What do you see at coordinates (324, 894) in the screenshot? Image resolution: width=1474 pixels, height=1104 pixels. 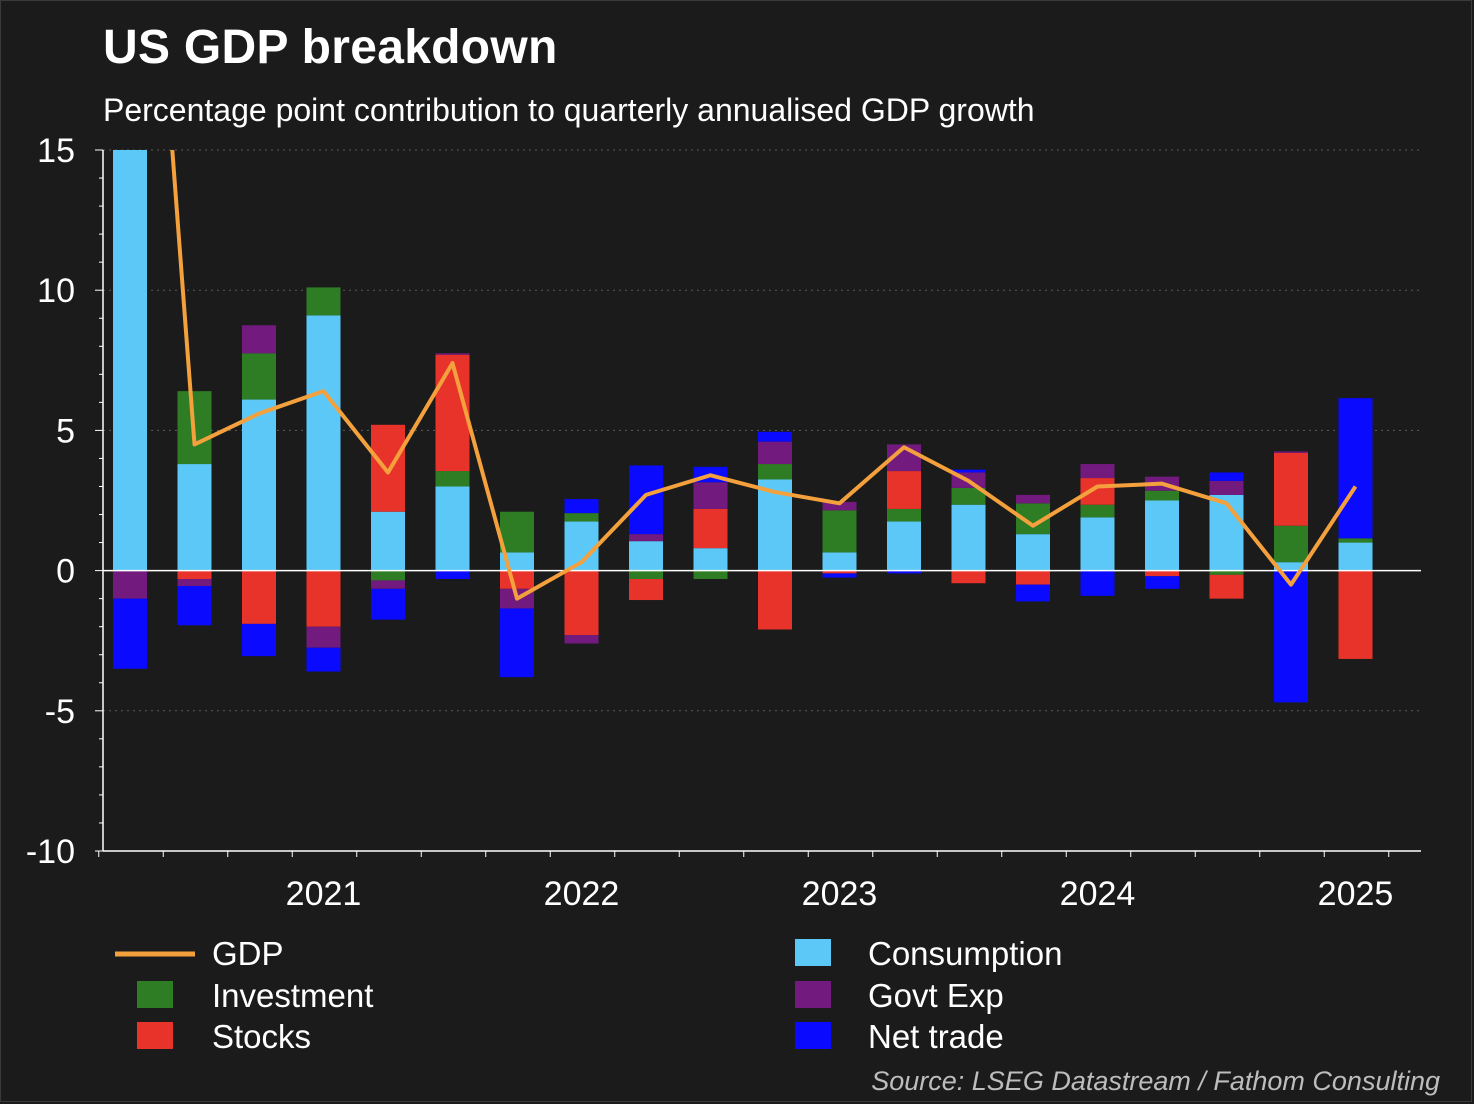 I see `x-tick-label: 2021` at bounding box center [324, 894].